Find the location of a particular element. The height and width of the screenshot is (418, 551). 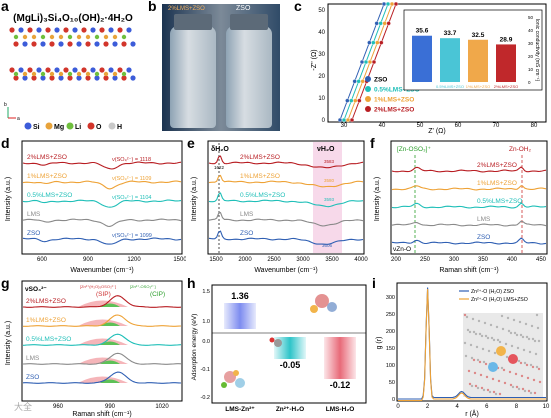

x-tick: 250 is located at coordinates (425, 260).